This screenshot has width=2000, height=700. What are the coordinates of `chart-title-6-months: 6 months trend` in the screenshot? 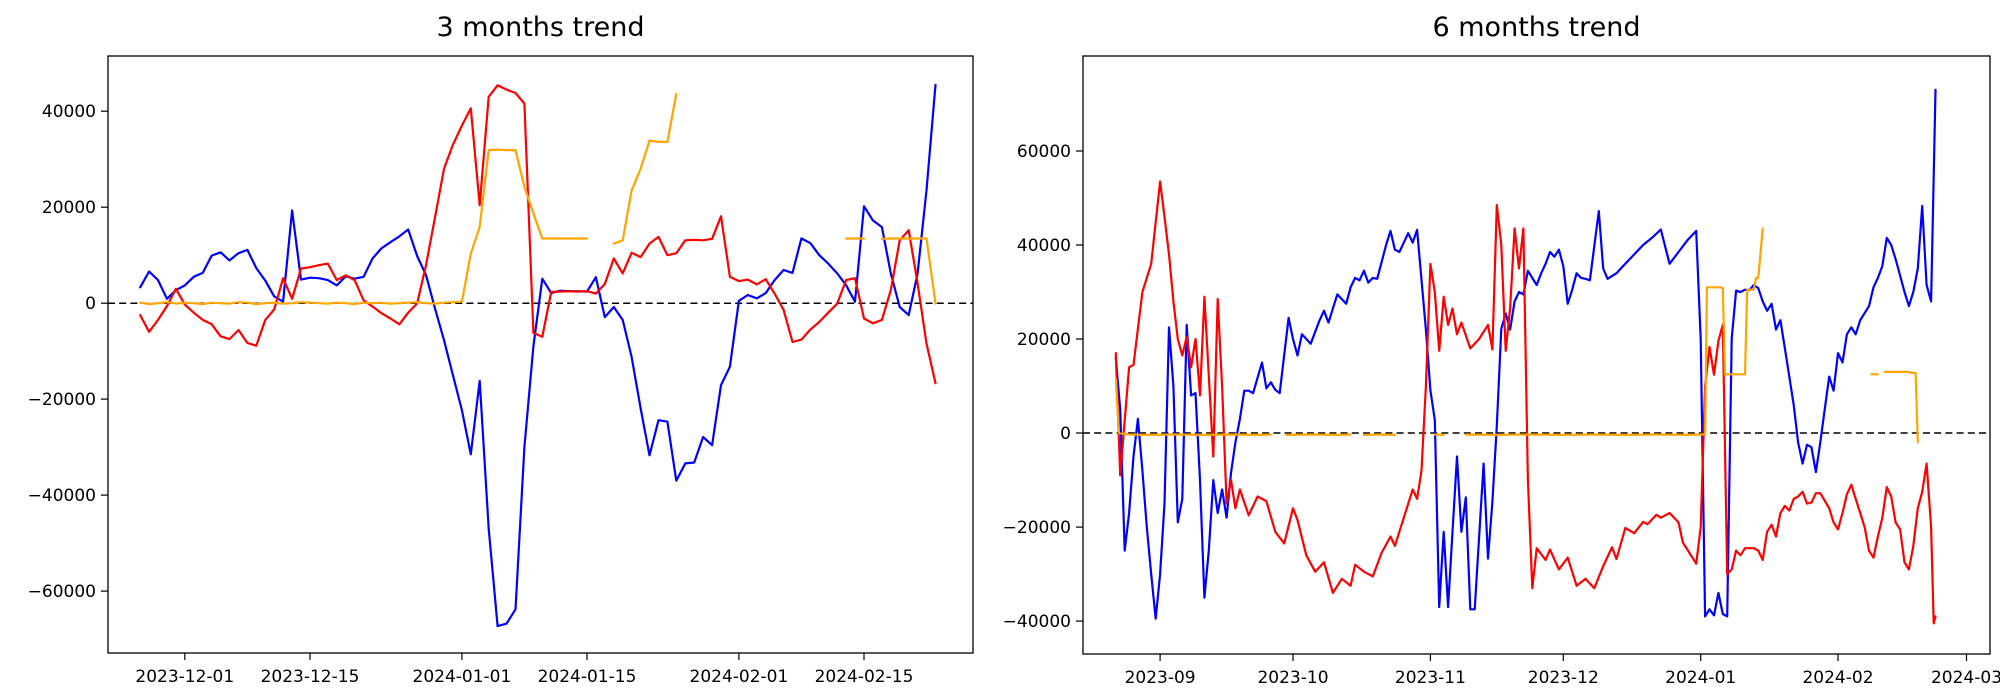 It's located at (1536, 27).